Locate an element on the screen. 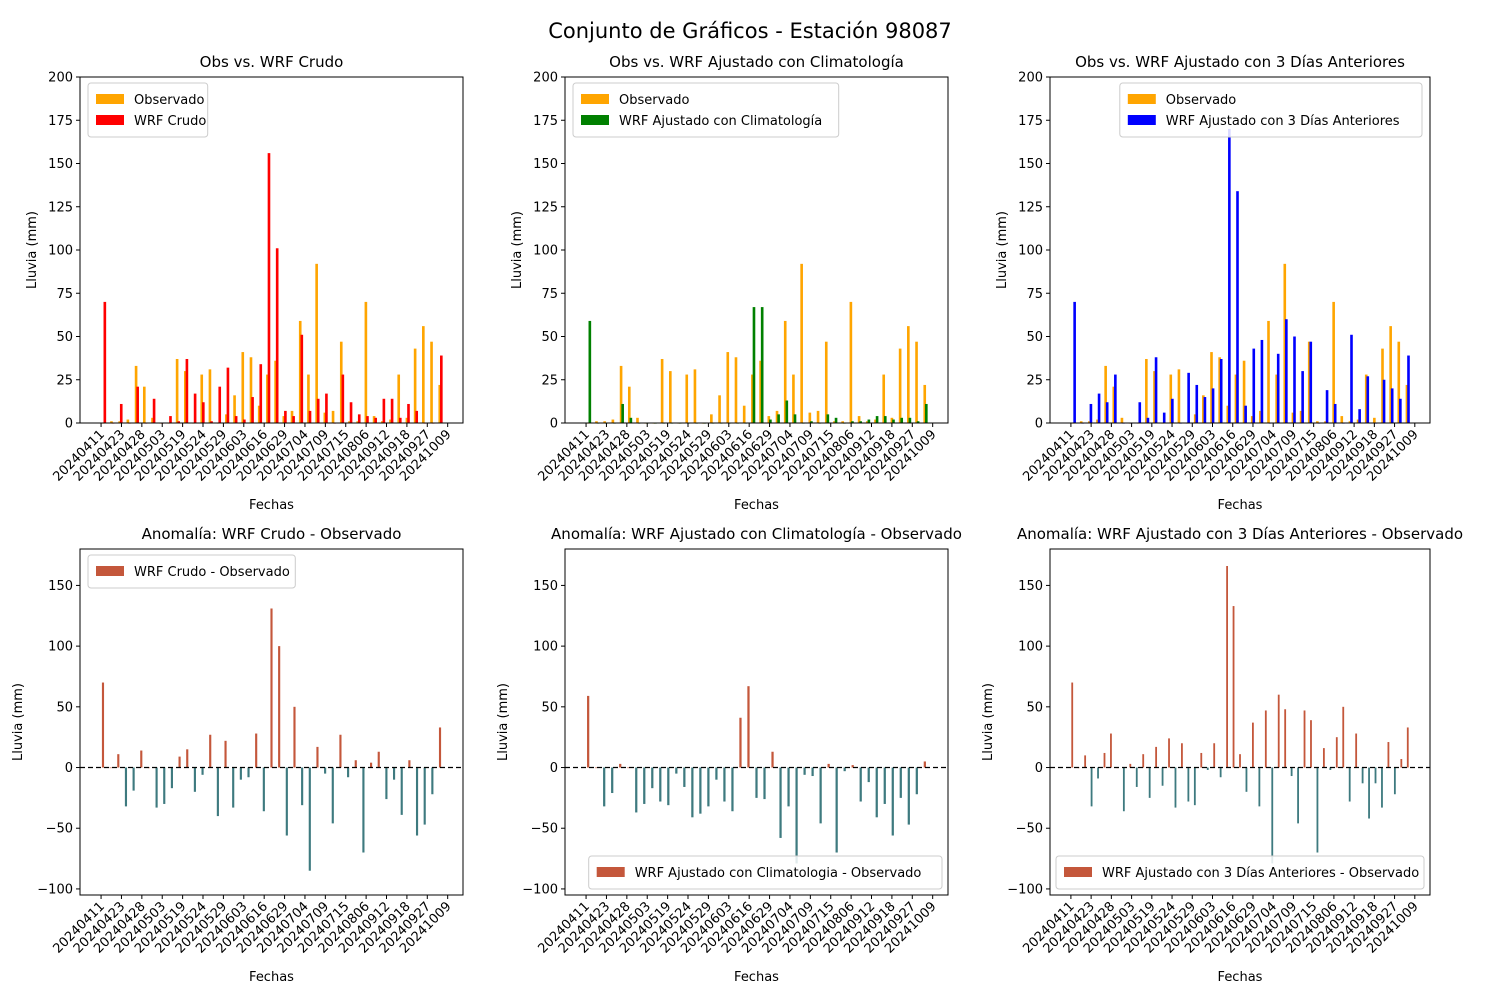 The image size is (1500, 1000). y-tick-label-3-7: 150 is located at coordinates (1030, 164).